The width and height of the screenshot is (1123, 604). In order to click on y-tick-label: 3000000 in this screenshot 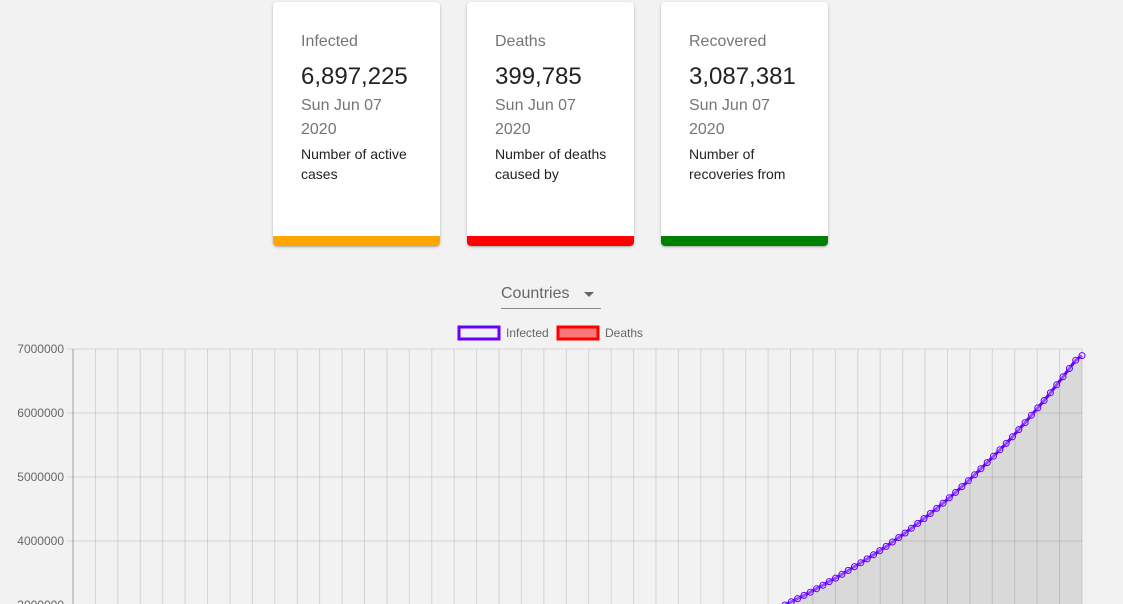, I will do `click(40, 601)`.